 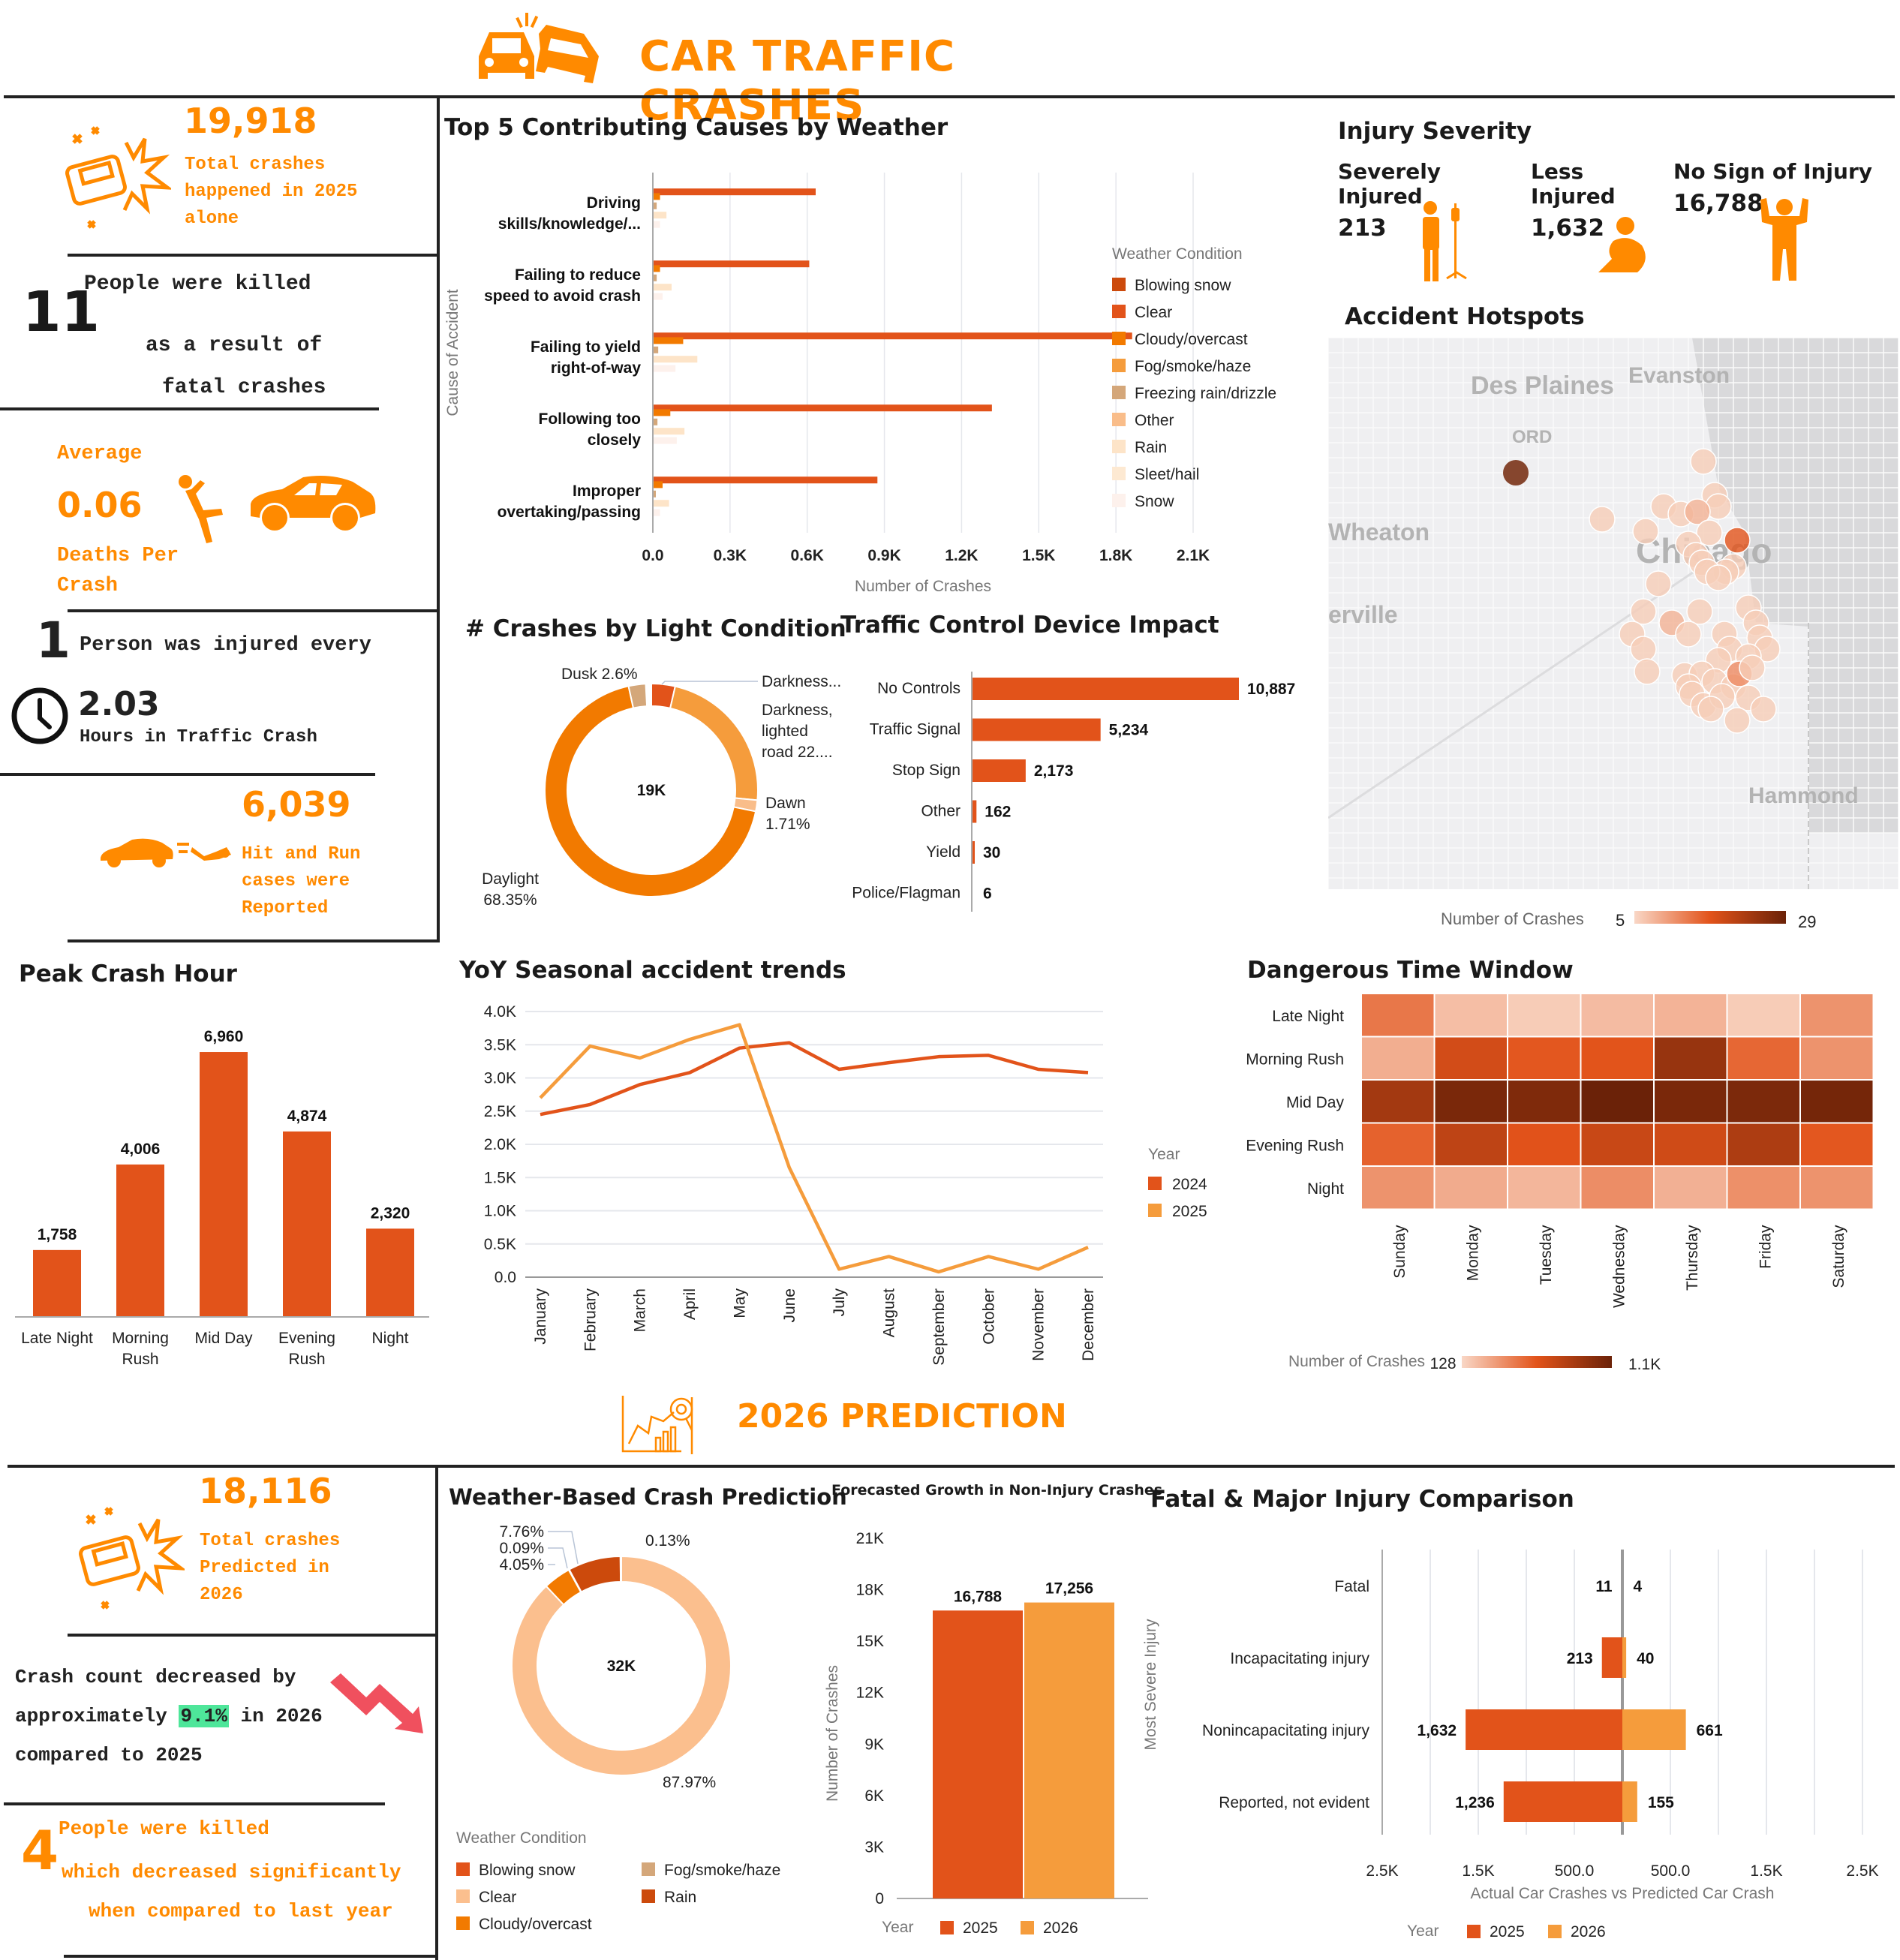 What do you see at coordinates (987, 894) in the screenshot?
I see `value-label: 6` at bounding box center [987, 894].